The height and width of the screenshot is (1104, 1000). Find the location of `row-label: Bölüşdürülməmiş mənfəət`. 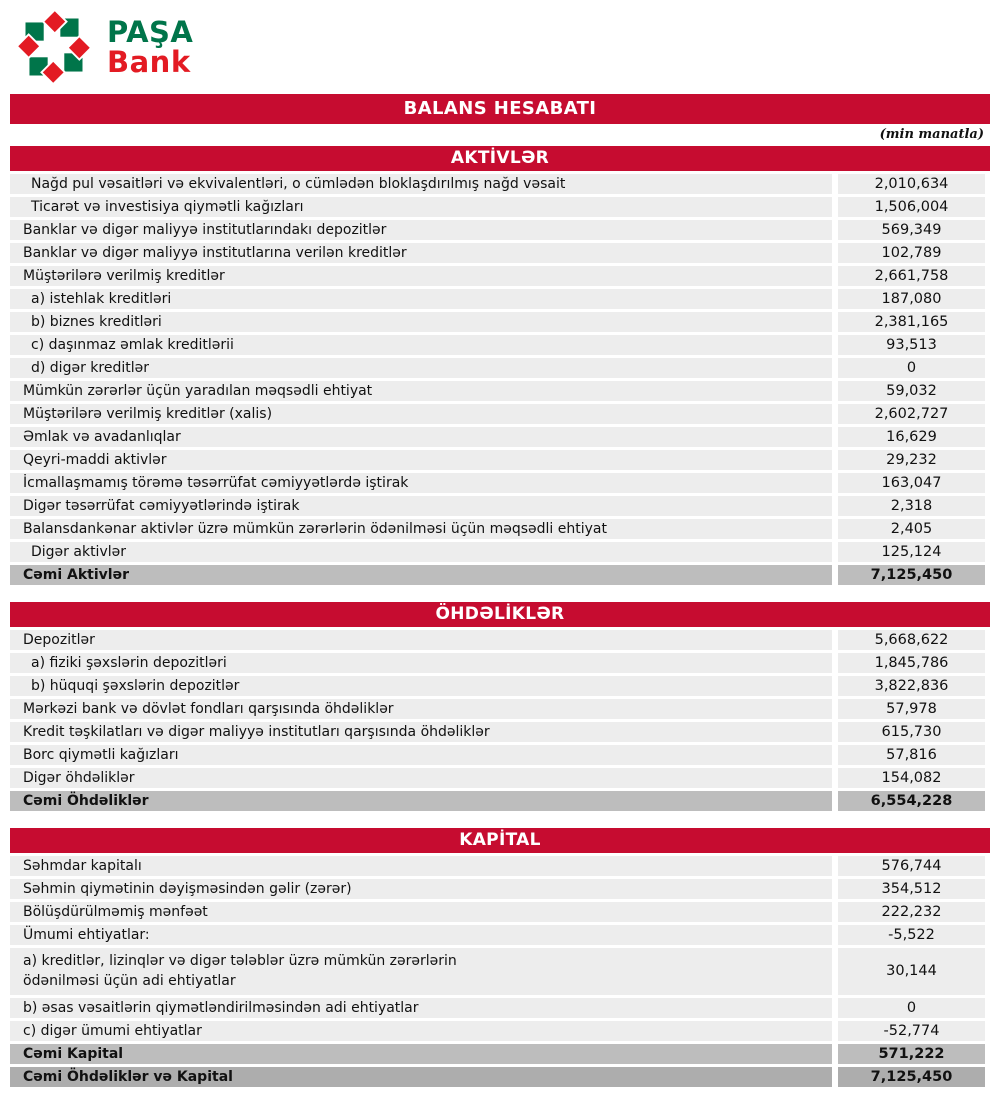

row-label: Bölüşdürülməmiş mənfəət is located at coordinates (421, 912).